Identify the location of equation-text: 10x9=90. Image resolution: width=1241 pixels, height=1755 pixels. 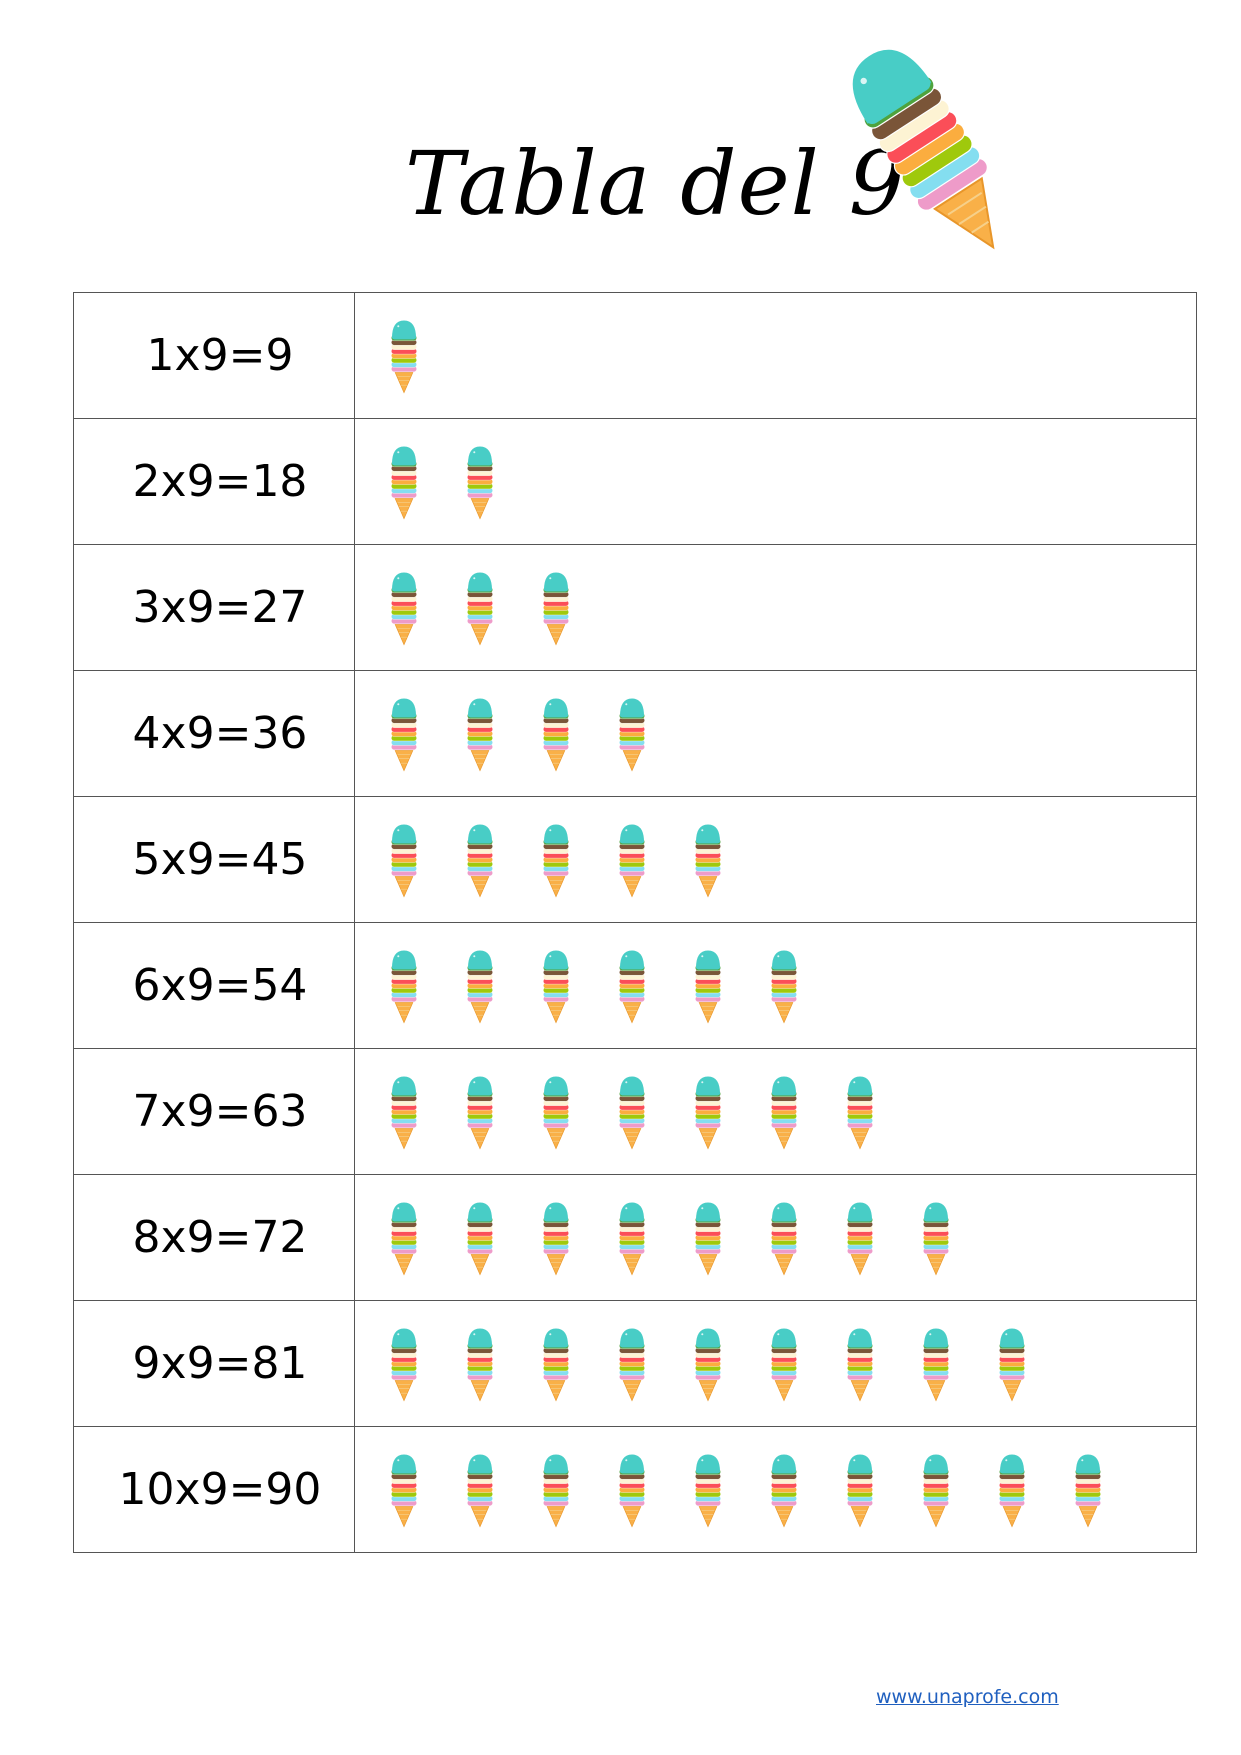
(220, 1489).